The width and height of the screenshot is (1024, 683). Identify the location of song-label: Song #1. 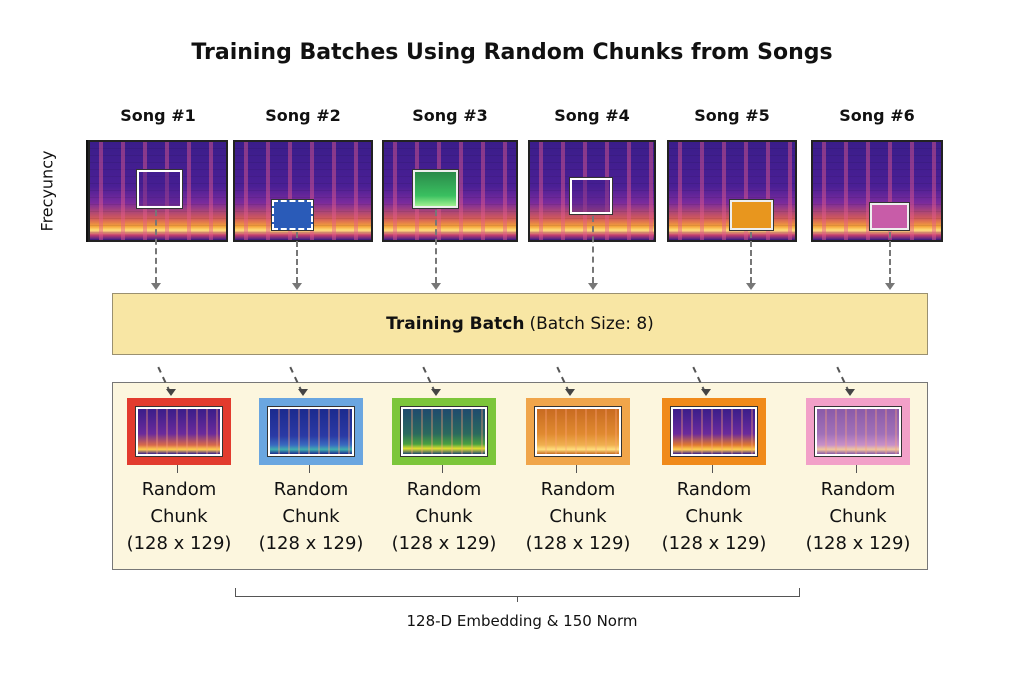
(158, 115).